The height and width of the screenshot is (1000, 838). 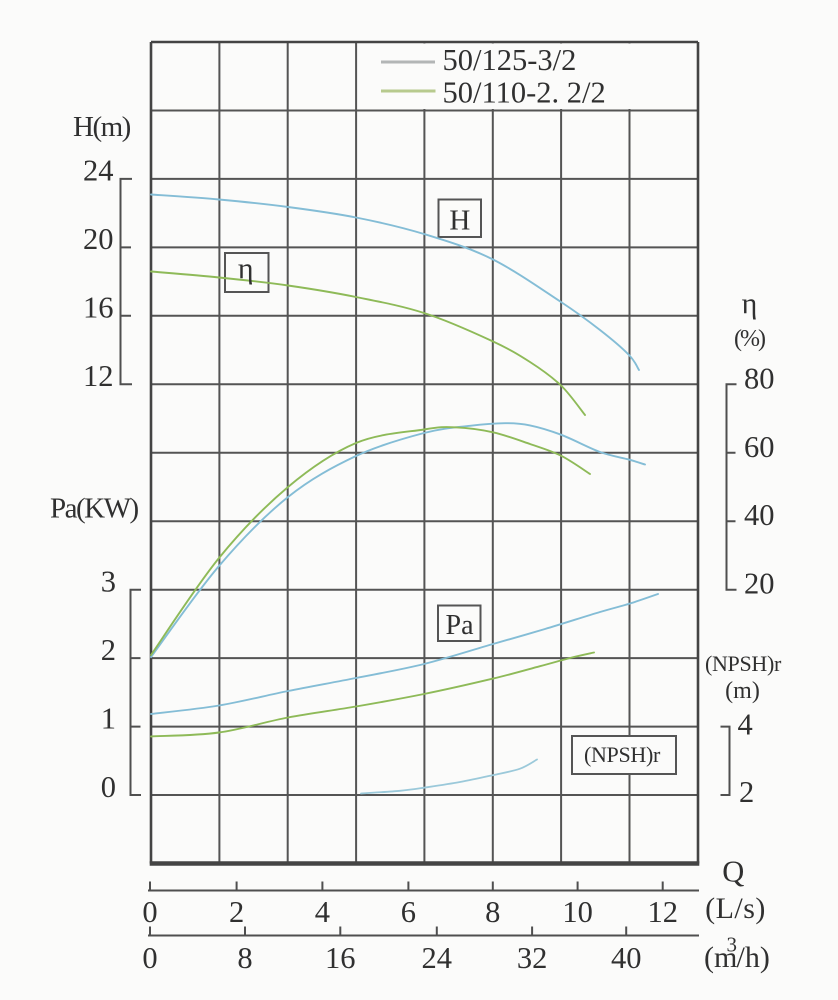 I want to click on svg-text: H(m), so click(x=102, y=127).